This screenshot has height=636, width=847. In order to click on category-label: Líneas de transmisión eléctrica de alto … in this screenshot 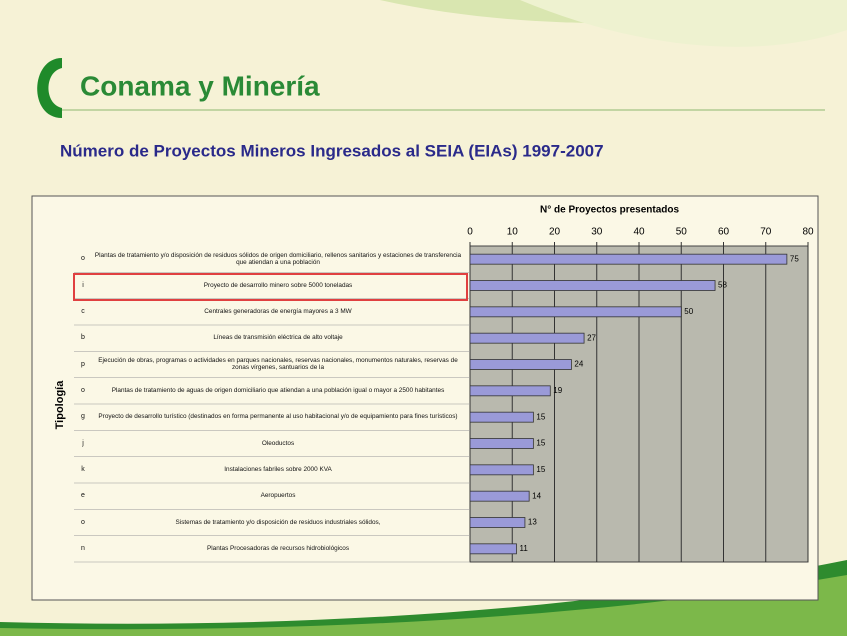, I will do `click(278, 338)`.